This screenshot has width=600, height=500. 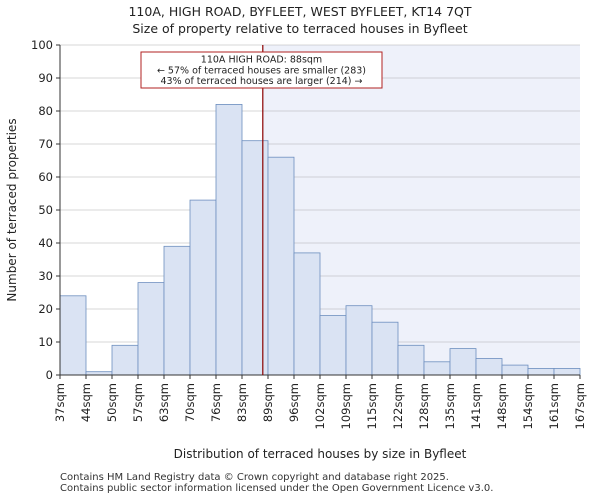 What do you see at coordinates (164, 402) in the screenshot?
I see `x-tick-label: 63sqm` at bounding box center [164, 402].